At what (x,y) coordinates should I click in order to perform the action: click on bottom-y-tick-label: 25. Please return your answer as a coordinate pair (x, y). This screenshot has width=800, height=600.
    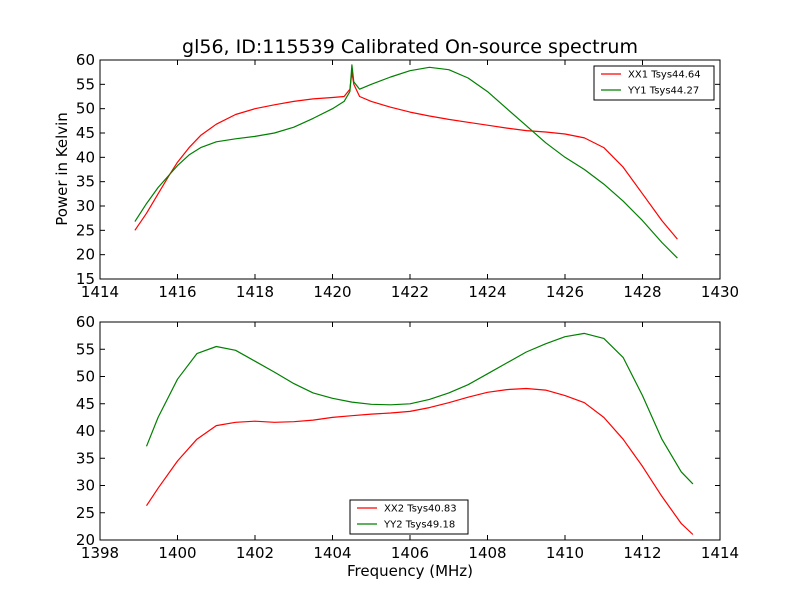
    Looking at the image, I should click on (85, 513).